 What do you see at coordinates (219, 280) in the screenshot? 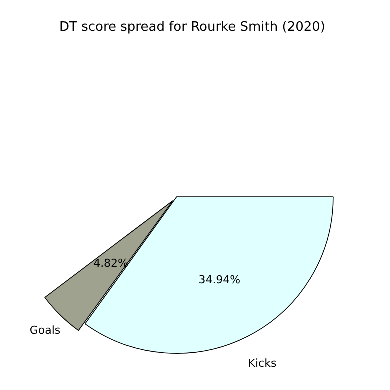
I see `data-label: 34.94%` at bounding box center [219, 280].